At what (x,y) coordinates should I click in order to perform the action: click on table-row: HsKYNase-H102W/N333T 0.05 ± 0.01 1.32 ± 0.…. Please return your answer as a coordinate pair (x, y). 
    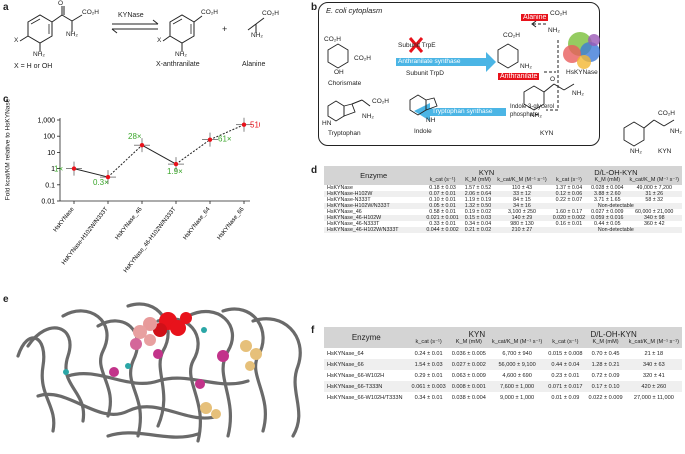
    Looking at the image, I should click on (503, 206).